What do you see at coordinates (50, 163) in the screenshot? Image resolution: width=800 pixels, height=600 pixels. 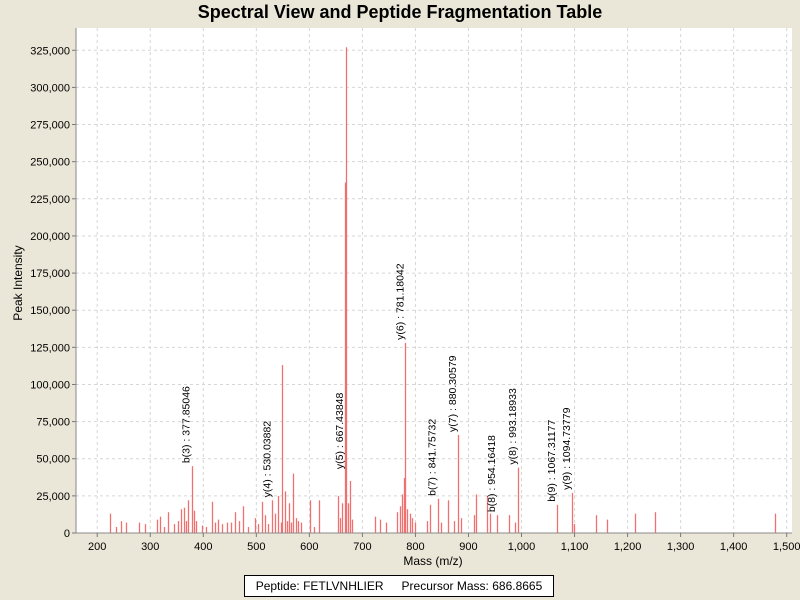 I see `y-tick-label: 250,000` at bounding box center [50, 163].